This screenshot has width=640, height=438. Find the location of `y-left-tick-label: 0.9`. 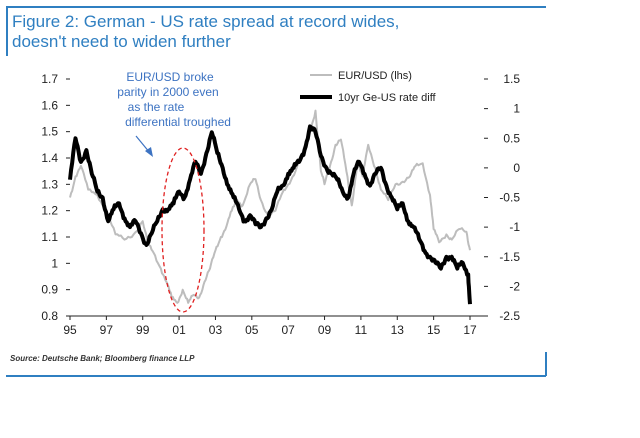

y-left-tick-label: 0.9 is located at coordinates (49, 290).